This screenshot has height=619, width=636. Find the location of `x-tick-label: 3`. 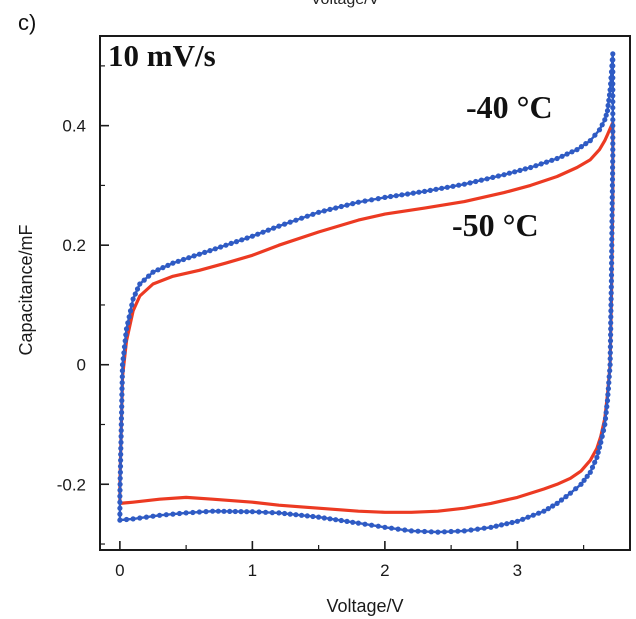

x-tick-label: 3 is located at coordinates (517, 570).